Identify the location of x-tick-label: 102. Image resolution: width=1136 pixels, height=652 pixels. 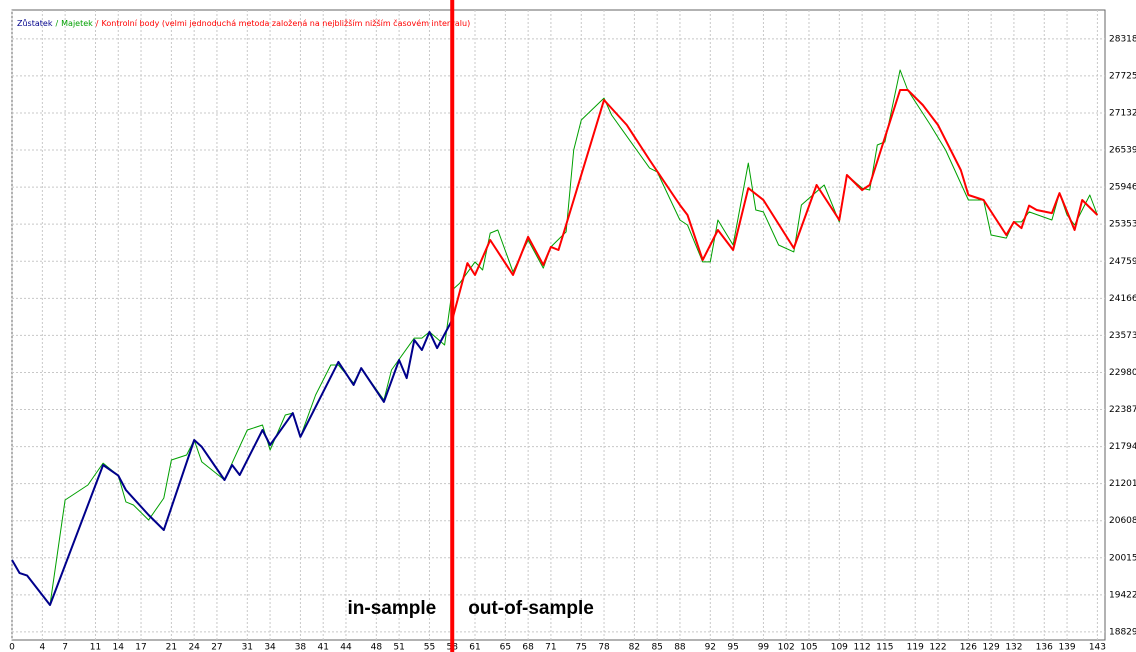
(786, 647).